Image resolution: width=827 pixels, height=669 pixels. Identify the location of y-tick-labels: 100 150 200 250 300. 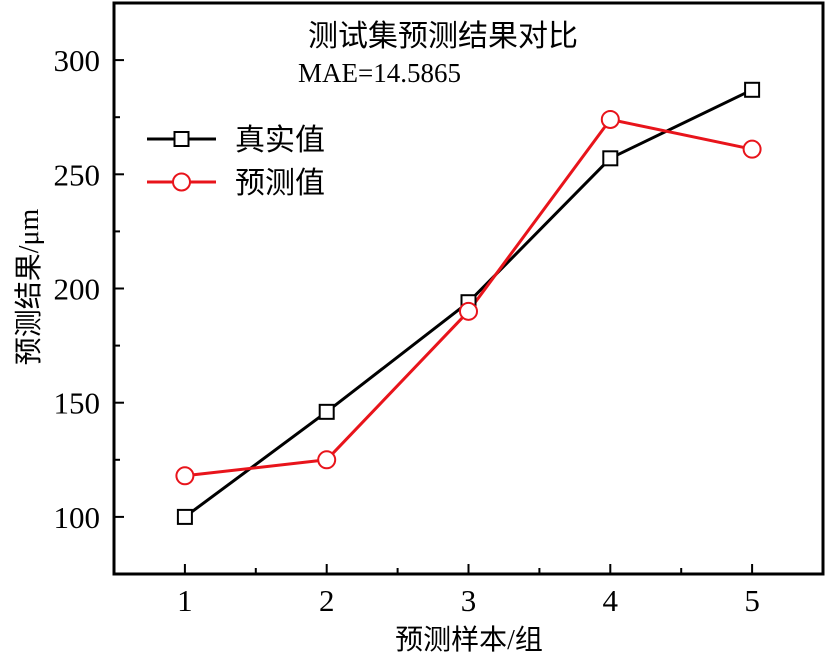
(77, 289).